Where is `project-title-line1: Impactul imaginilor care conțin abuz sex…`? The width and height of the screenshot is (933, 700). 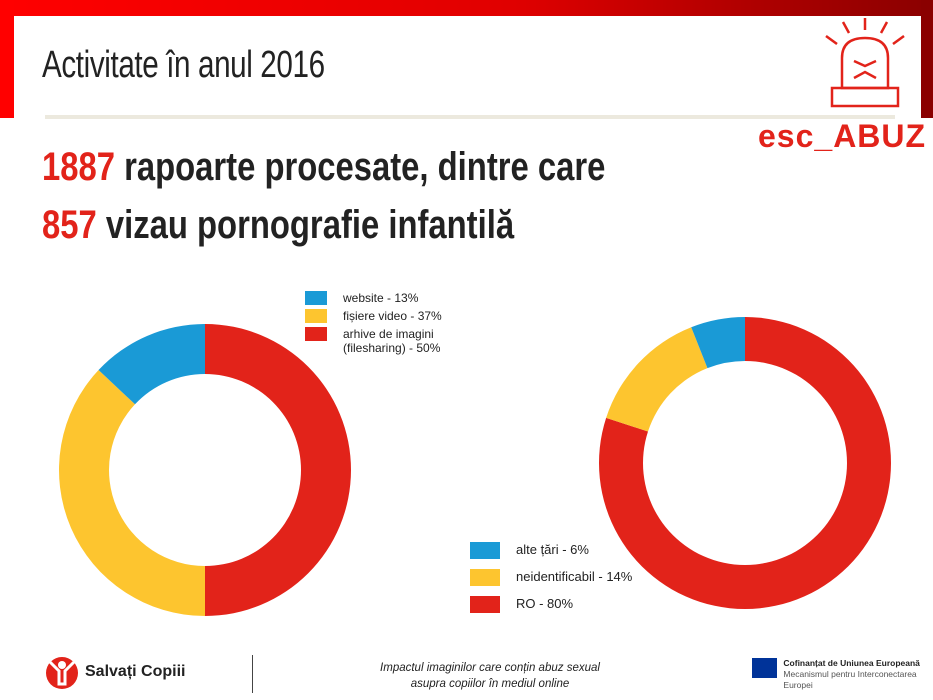 project-title-line1: Impactul imaginilor care conțin abuz sex… is located at coordinates (490, 668).